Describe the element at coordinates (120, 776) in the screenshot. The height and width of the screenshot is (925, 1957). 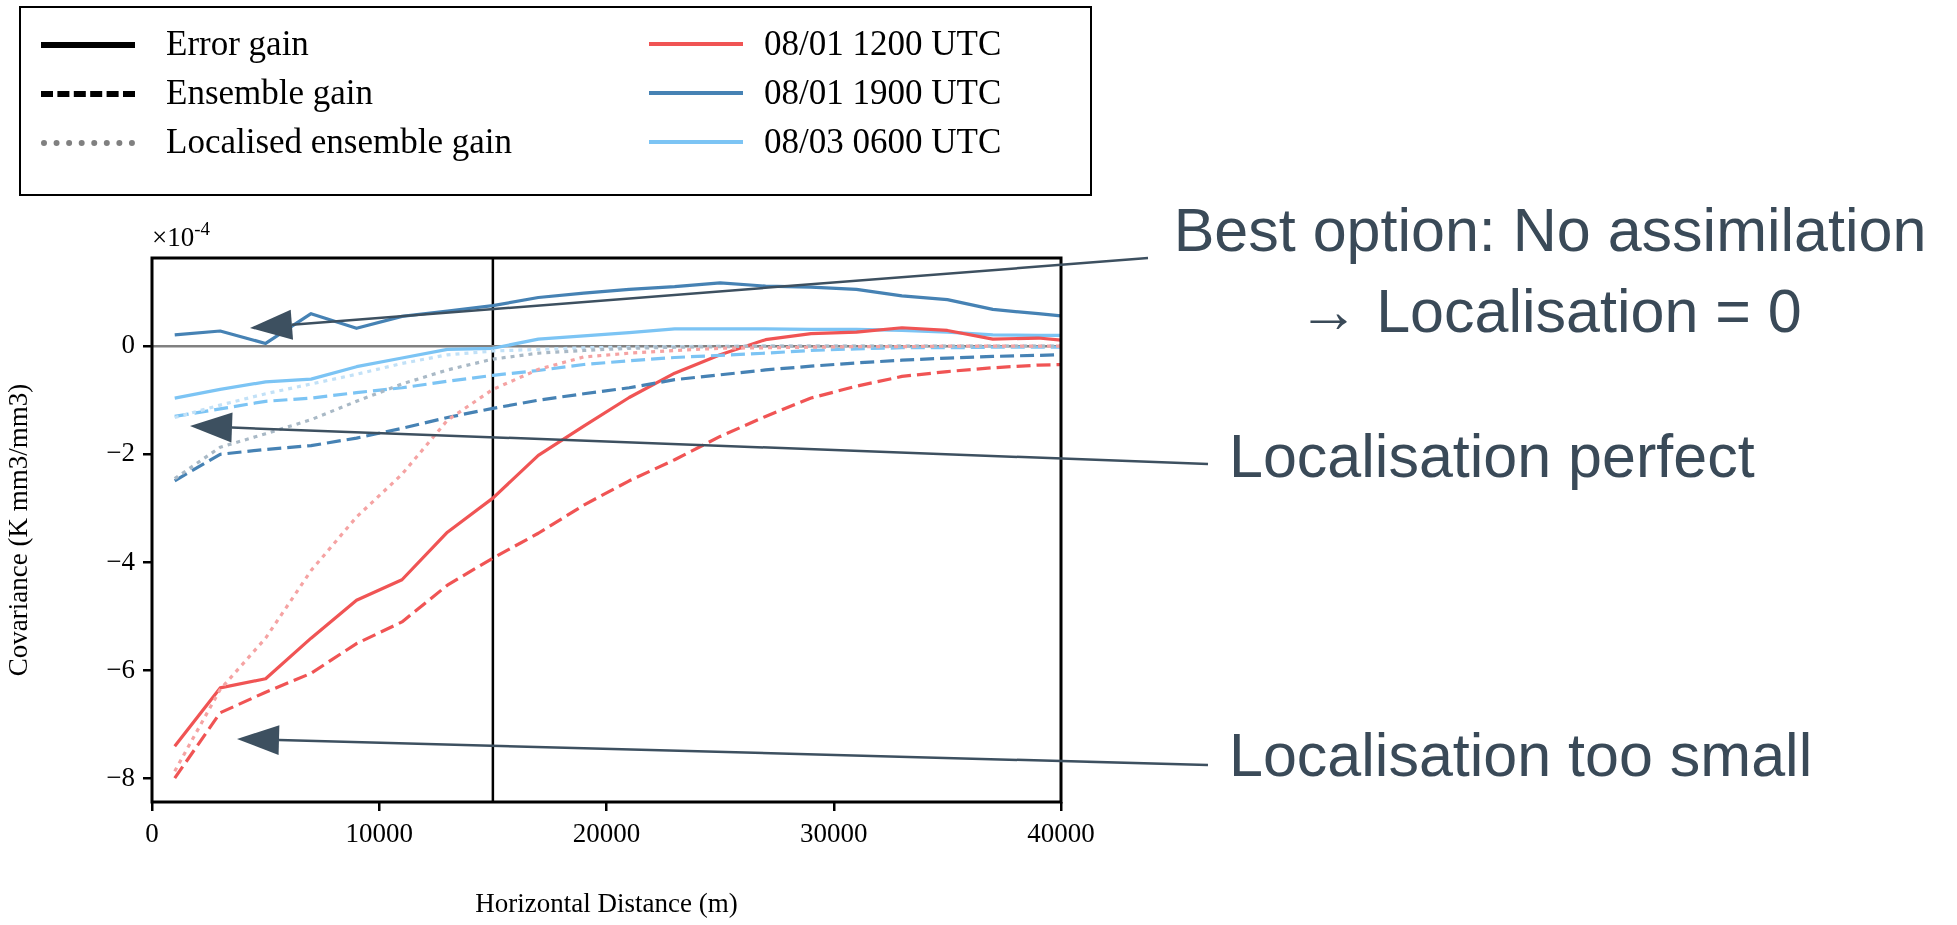
I see `y-tick-label: −8` at that location.